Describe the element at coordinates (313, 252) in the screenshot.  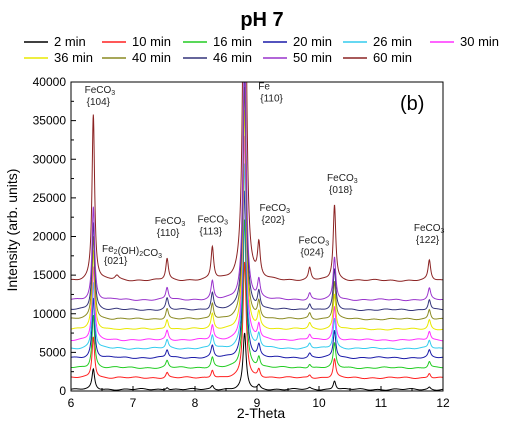
I see `peak-miller-index: {024}` at that location.